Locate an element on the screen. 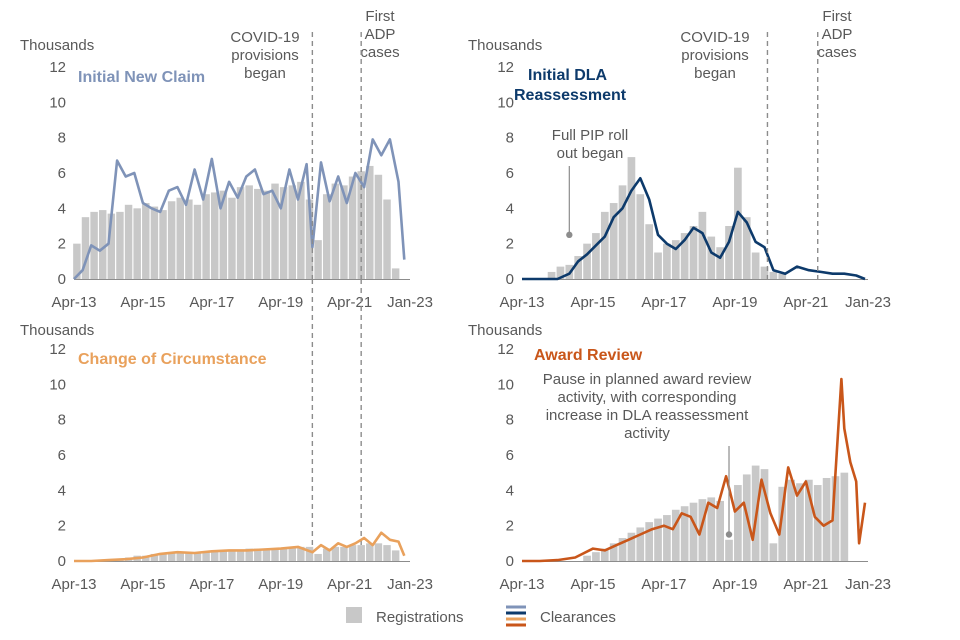  panel-title: Change of Circumstance is located at coordinates (172, 359).